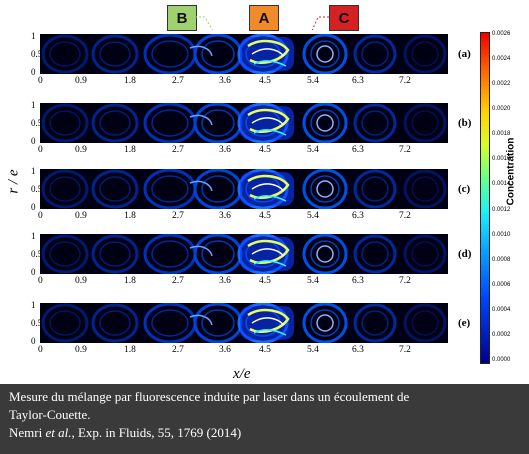  I want to click on x-axis-title: x/e, so click(242, 374).